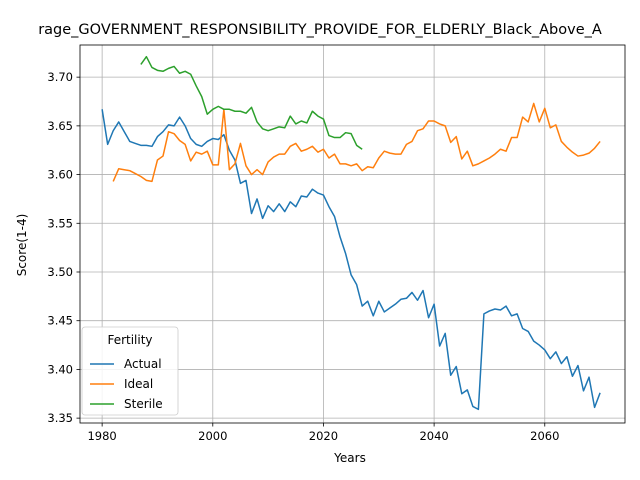  Describe the element at coordinates (129, 340) in the screenshot. I see `legend-title: Fertility` at that location.